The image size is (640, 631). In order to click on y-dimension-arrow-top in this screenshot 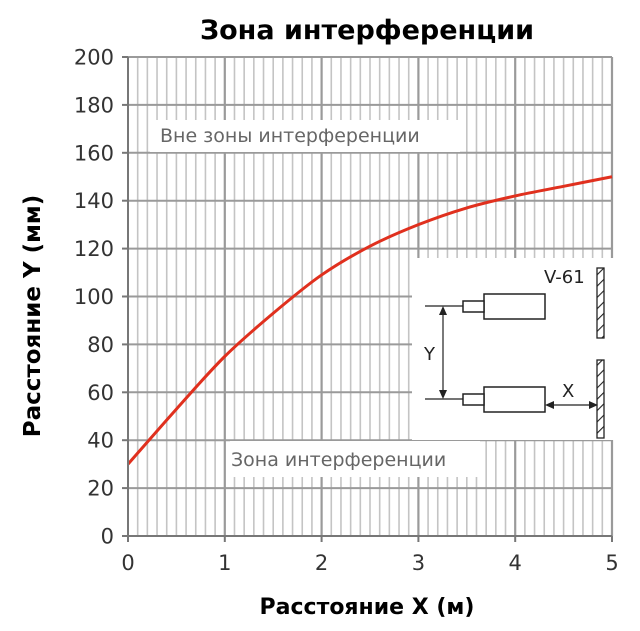, I will do `click(443, 310)`.